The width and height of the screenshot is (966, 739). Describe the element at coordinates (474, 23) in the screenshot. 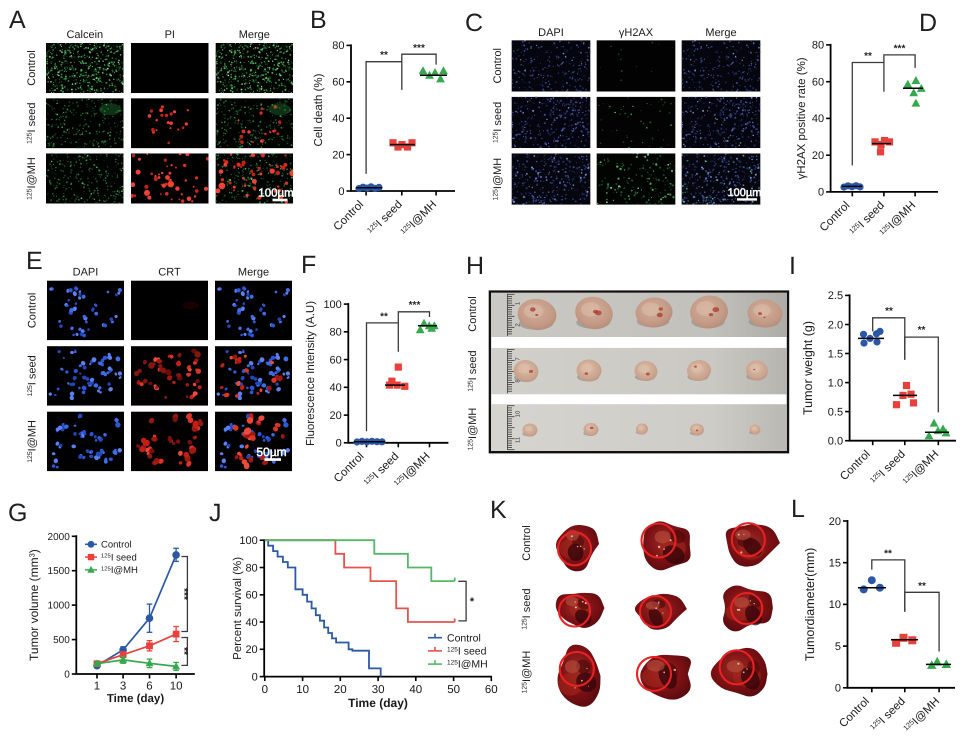

I see `svg-text: C` at that location.